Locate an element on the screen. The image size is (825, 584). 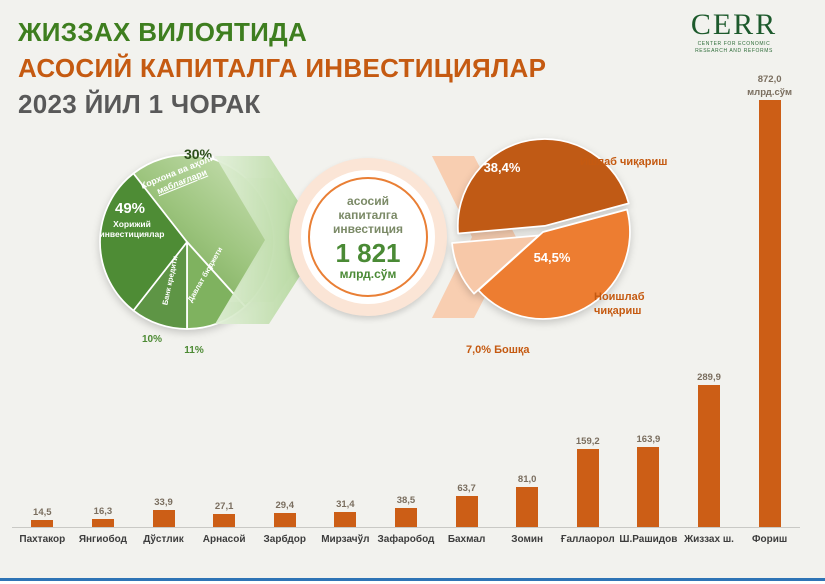
bar-category-label: Пахтакор is located at coordinates (42, 539).